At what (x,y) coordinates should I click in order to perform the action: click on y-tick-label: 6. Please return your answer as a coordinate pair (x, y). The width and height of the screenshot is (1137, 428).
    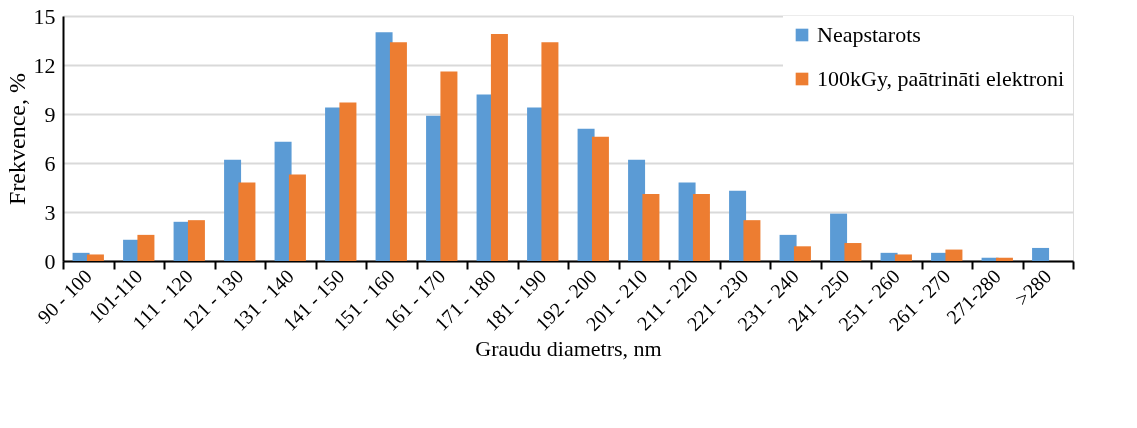
    Looking at the image, I should click on (50, 163).